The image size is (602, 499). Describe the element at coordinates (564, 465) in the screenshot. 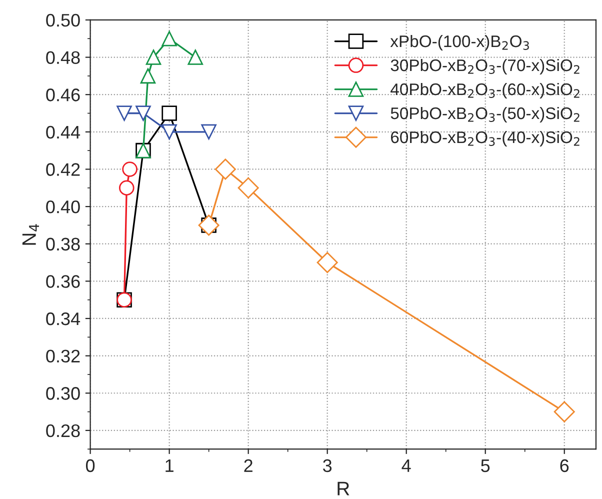

I see `x-tick-label: 6` at that location.